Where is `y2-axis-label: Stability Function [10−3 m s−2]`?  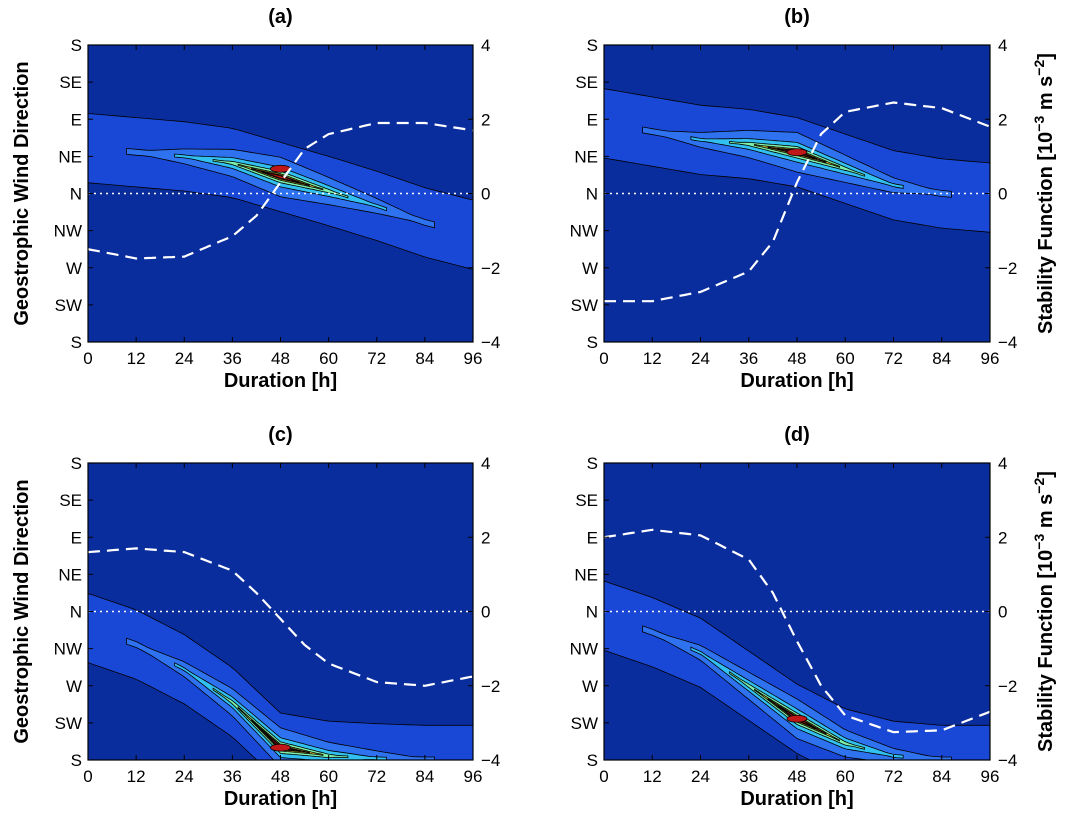
y2-axis-label: Stability Function [10−3 m s−2] is located at coordinates (1044, 193).